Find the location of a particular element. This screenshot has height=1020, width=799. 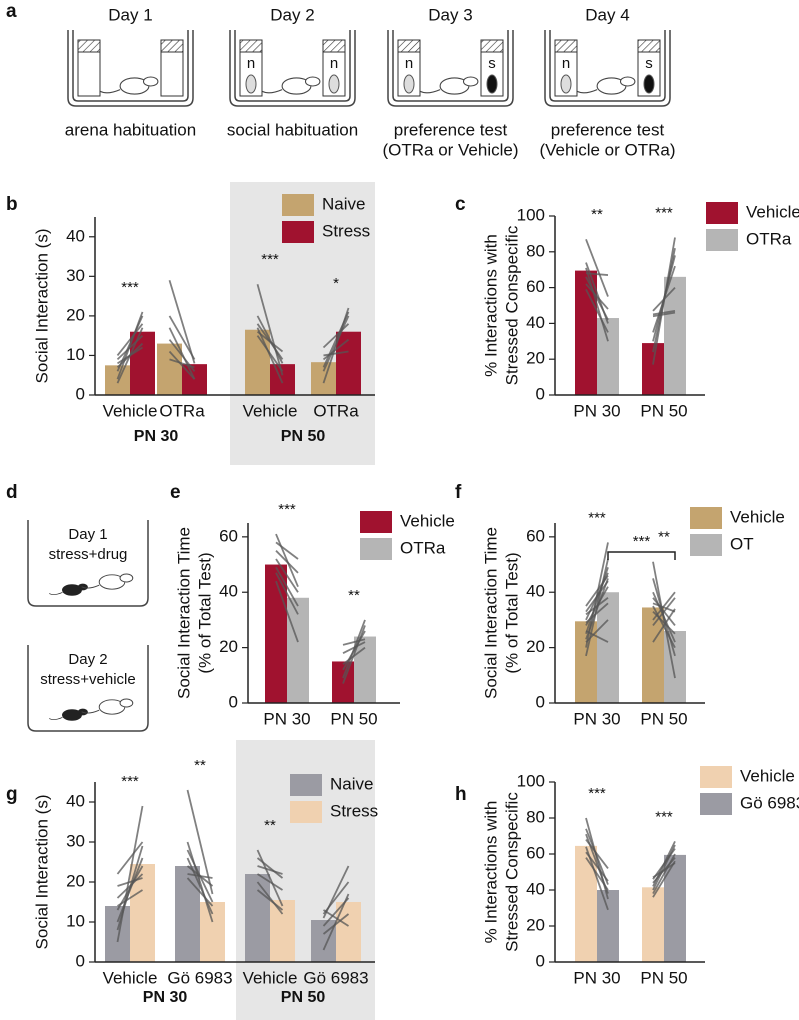

panel-letter: a is located at coordinates (11, 11).